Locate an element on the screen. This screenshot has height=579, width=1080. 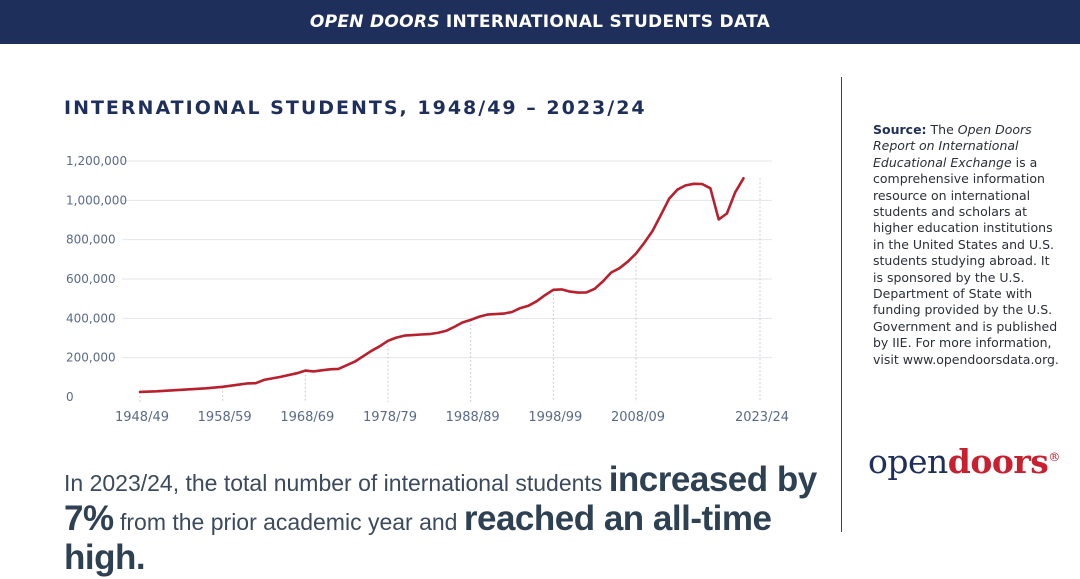
vertical-divider is located at coordinates (841, 304).